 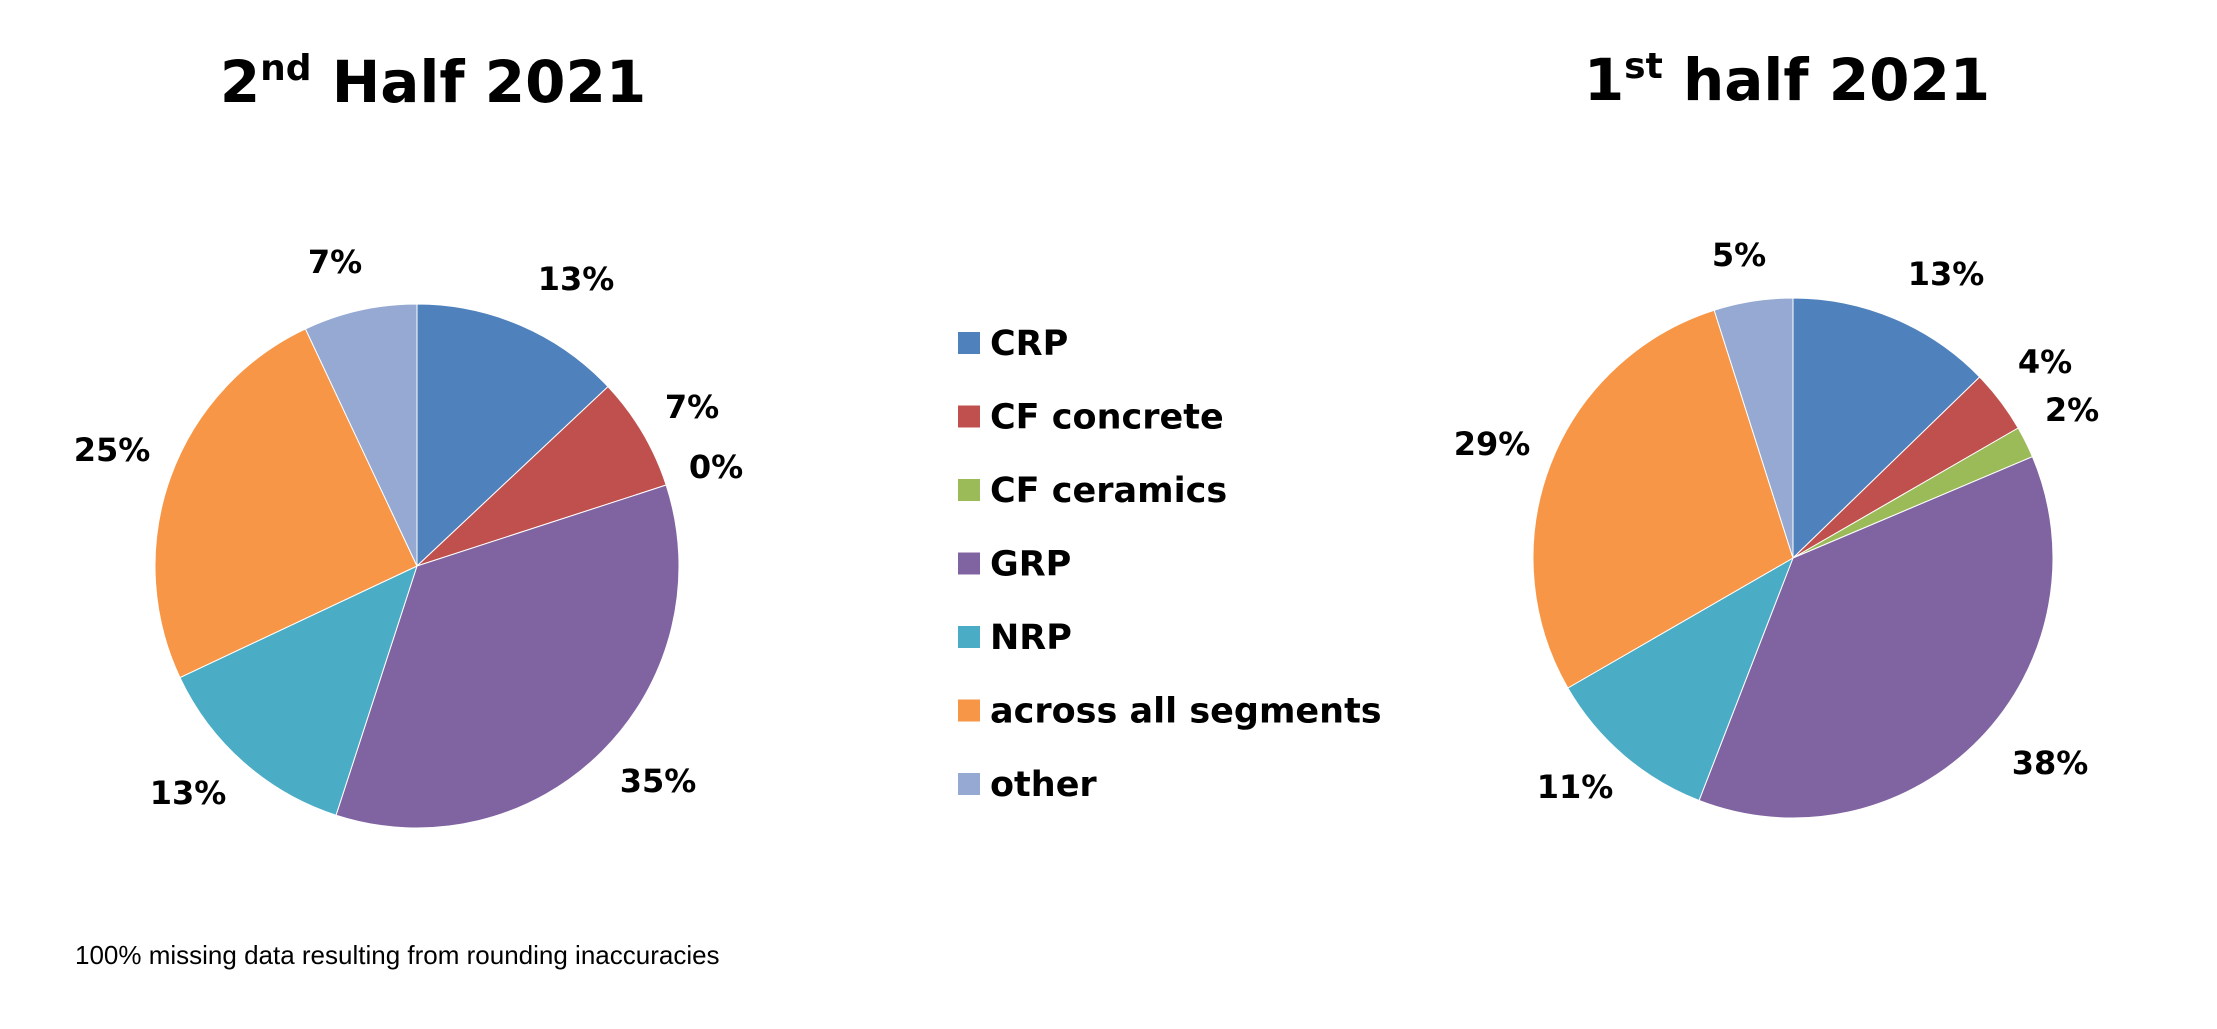 What do you see at coordinates (1492, 444) in the screenshot?
I see `data-label-across-all-segments: 29%` at bounding box center [1492, 444].